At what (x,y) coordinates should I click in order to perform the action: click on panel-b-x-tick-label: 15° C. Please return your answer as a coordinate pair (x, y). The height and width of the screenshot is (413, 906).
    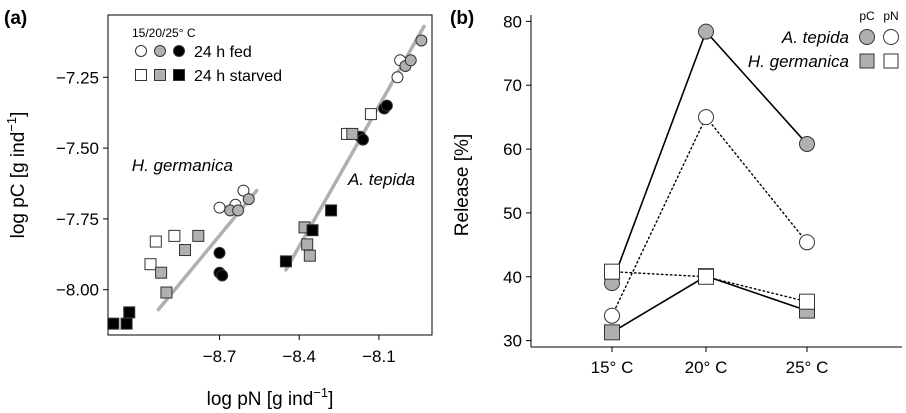
    Looking at the image, I should click on (612, 367).